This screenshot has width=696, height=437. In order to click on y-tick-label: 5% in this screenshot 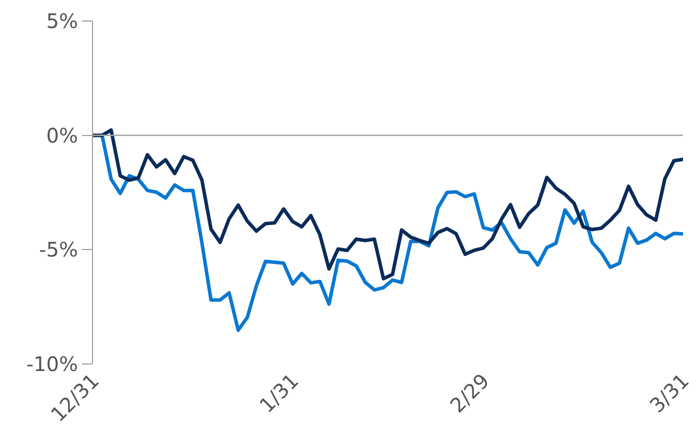, I will do `click(62, 21)`.